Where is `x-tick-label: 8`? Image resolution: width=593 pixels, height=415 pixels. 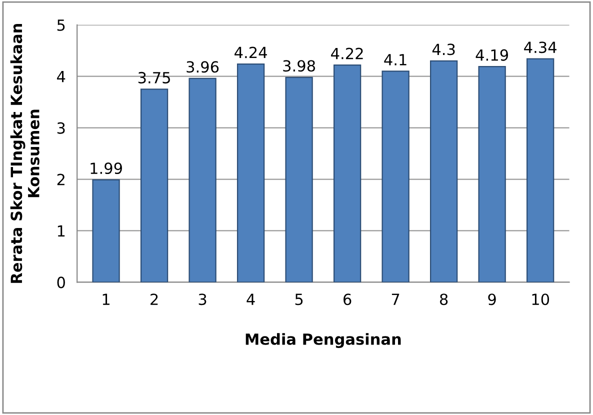 x-tick-label: 8 is located at coordinates (444, 300).